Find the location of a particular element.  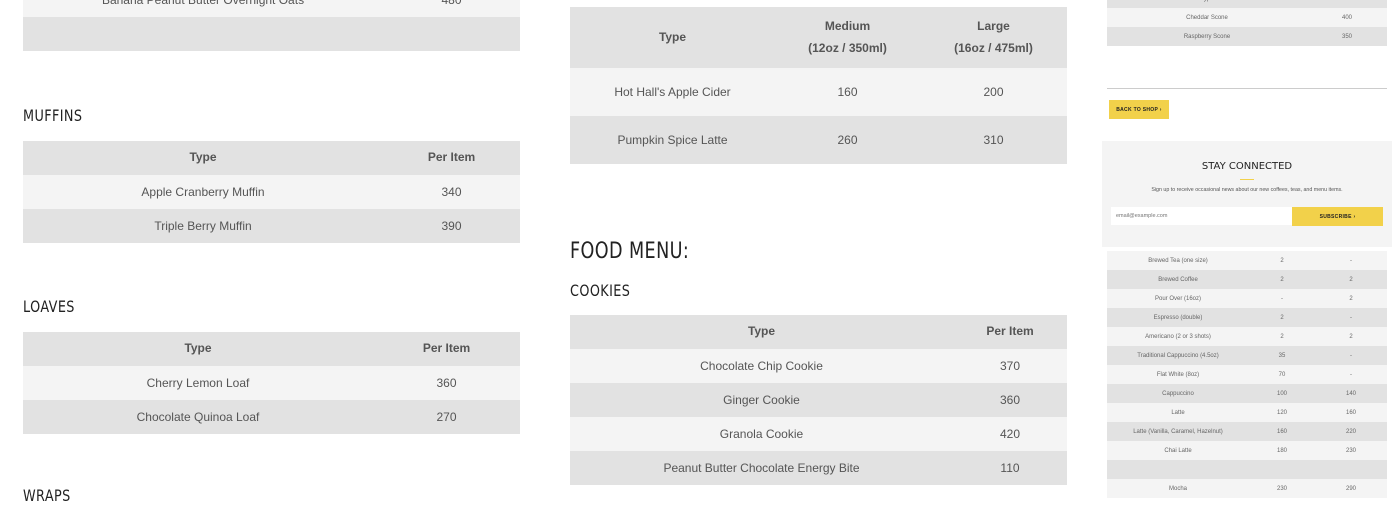

table-row: Pour Over (16oz) -2 is located at coordinates (1247, 298).